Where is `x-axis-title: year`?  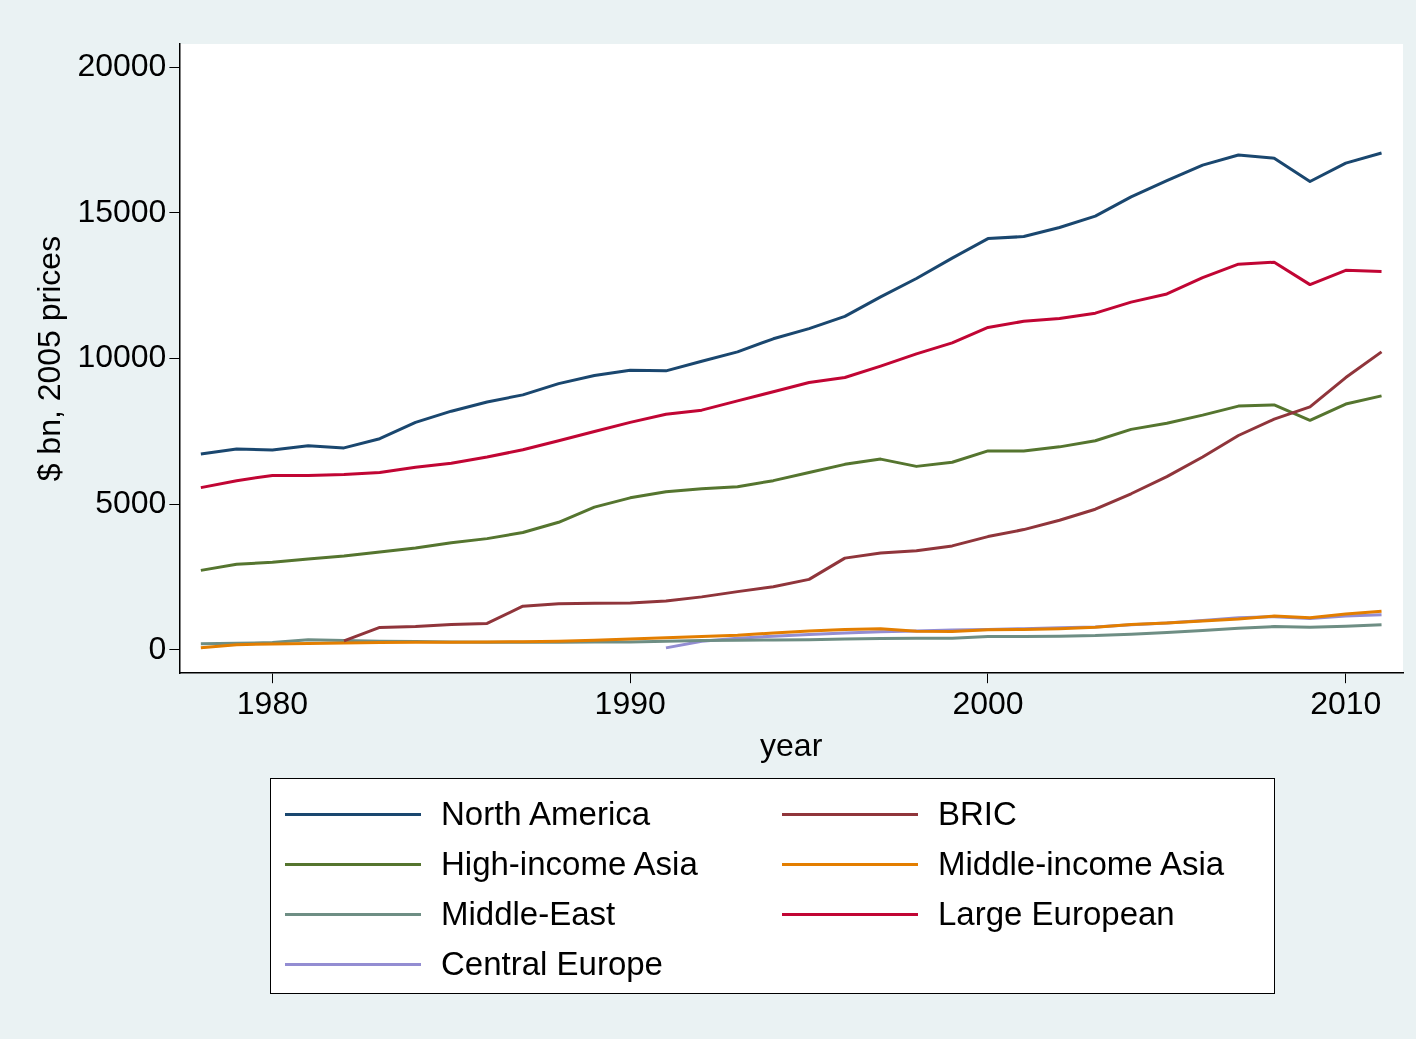 x-axis-title: year is located at coordinates (791, 744).